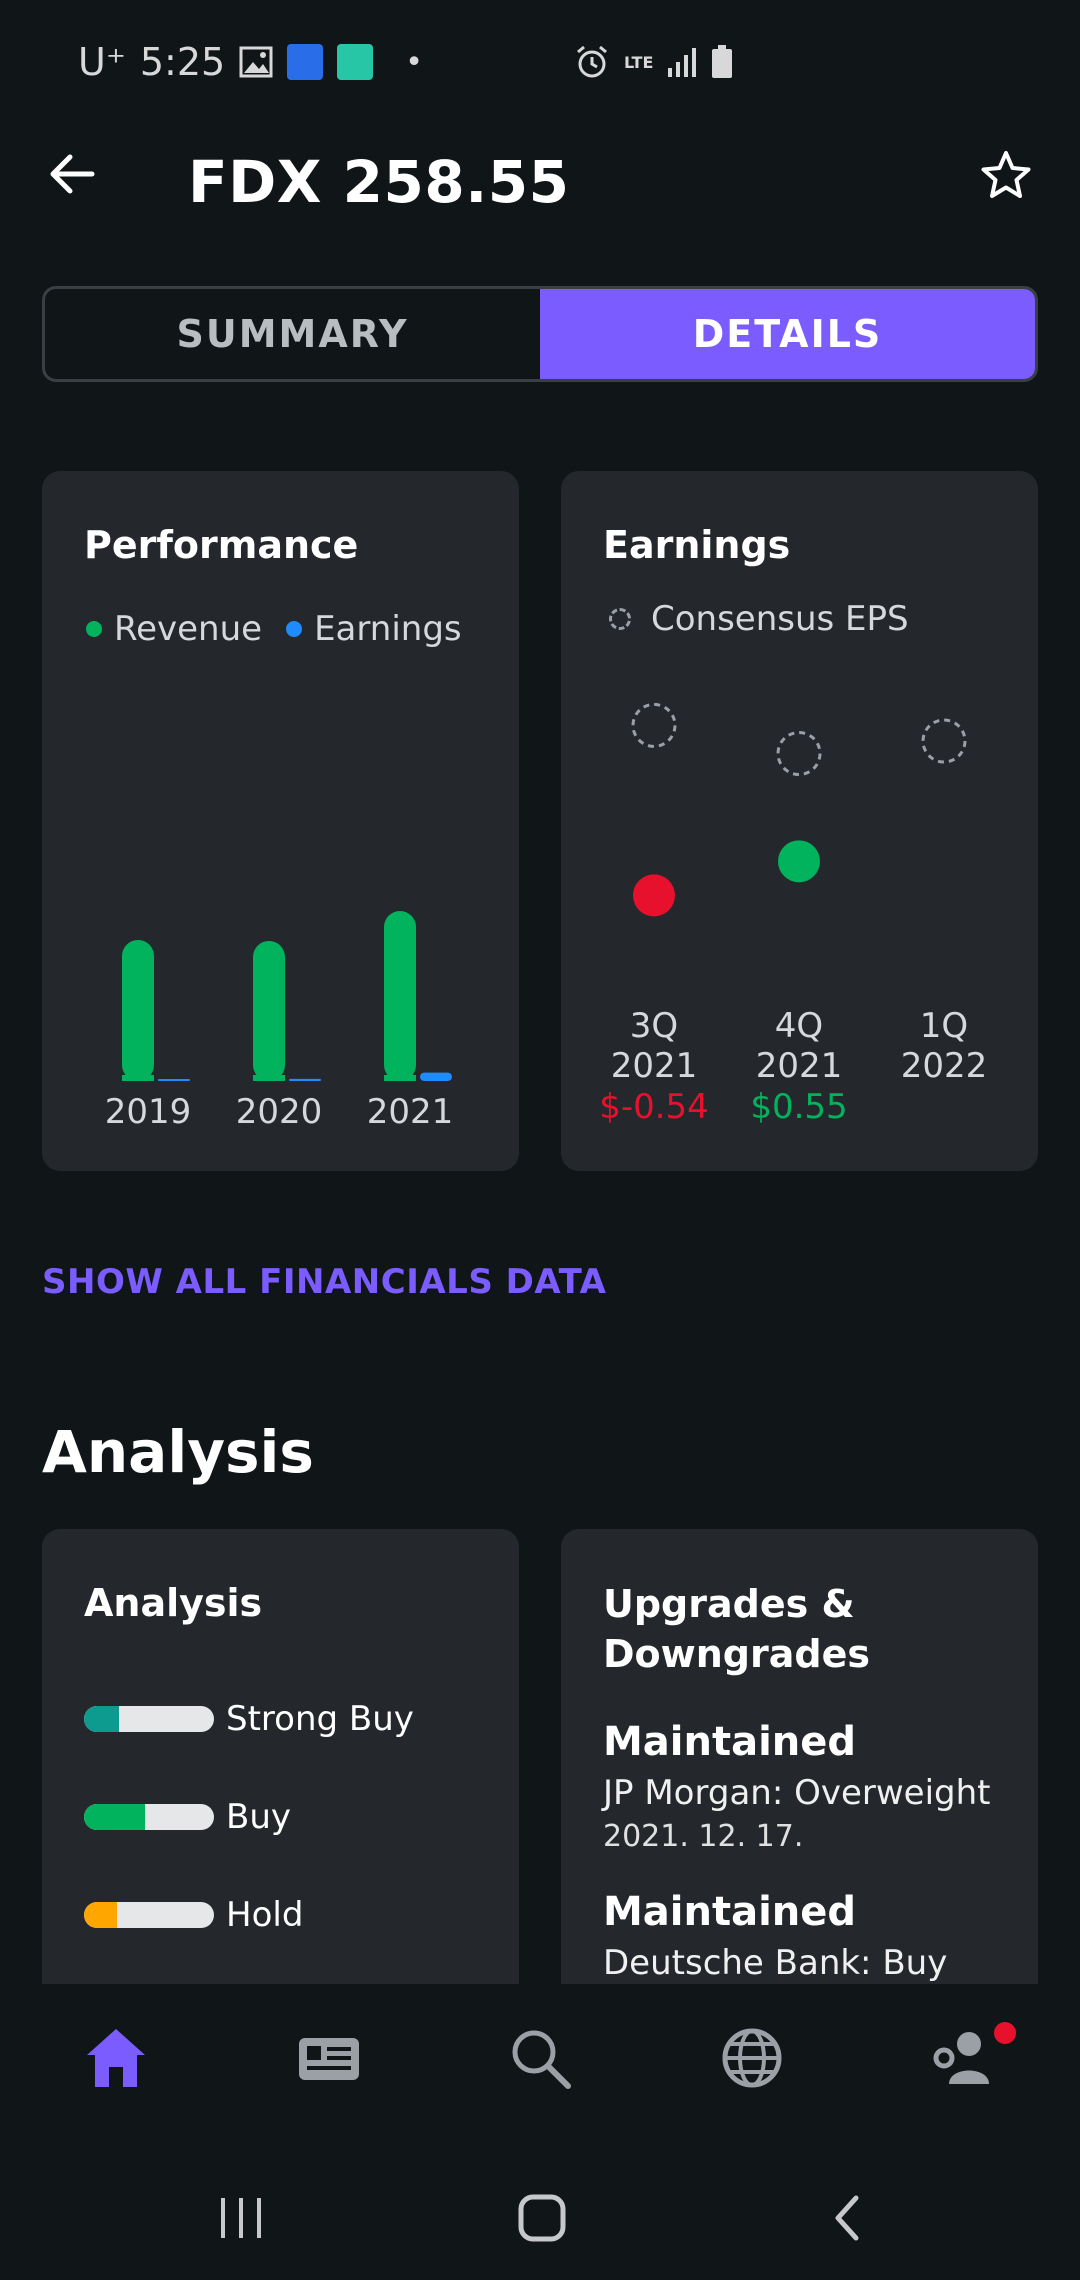  What do you see at coordinates (780, 619) in the screenshot?
I see `consensus-legend-label: Consensus EPS` at bounding box center [780, 619].